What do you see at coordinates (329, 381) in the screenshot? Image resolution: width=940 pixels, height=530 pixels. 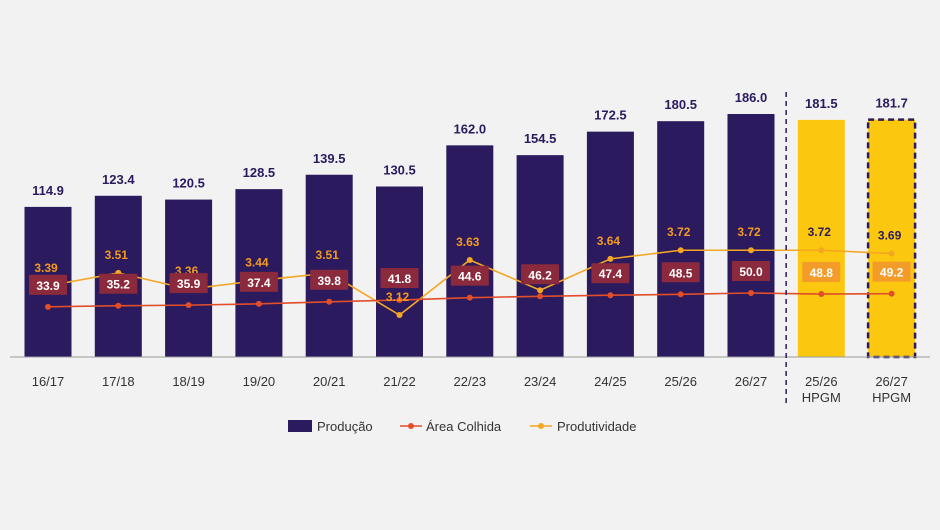 I see `x-tick-label: 20/21` at bounding box center [329, 381].